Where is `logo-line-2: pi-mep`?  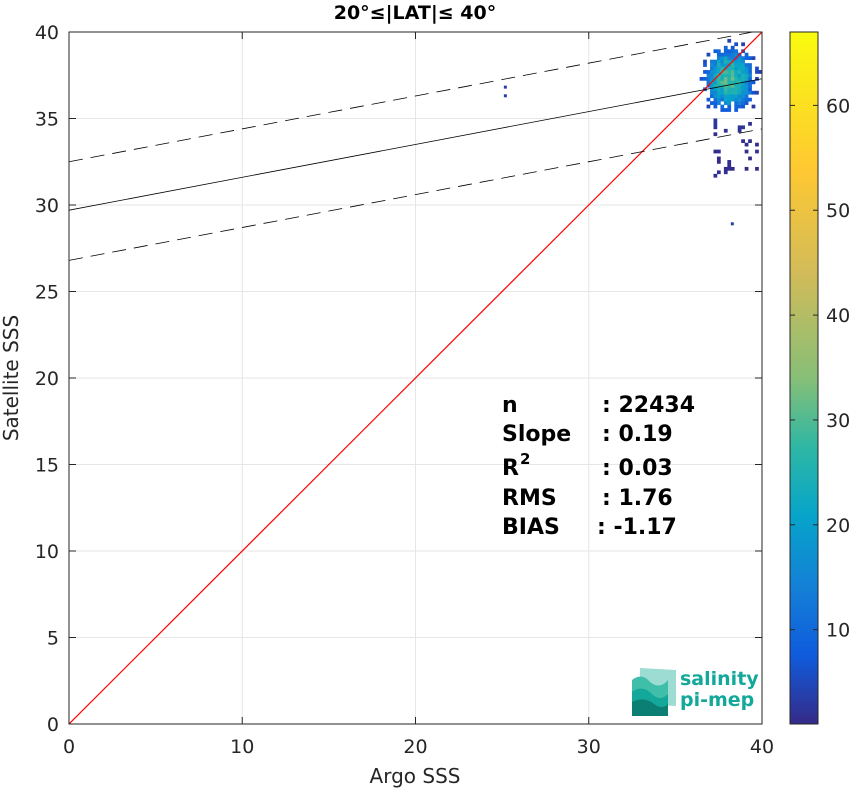 logo-line-2: pi-mep is located at coordinates (717, 700).